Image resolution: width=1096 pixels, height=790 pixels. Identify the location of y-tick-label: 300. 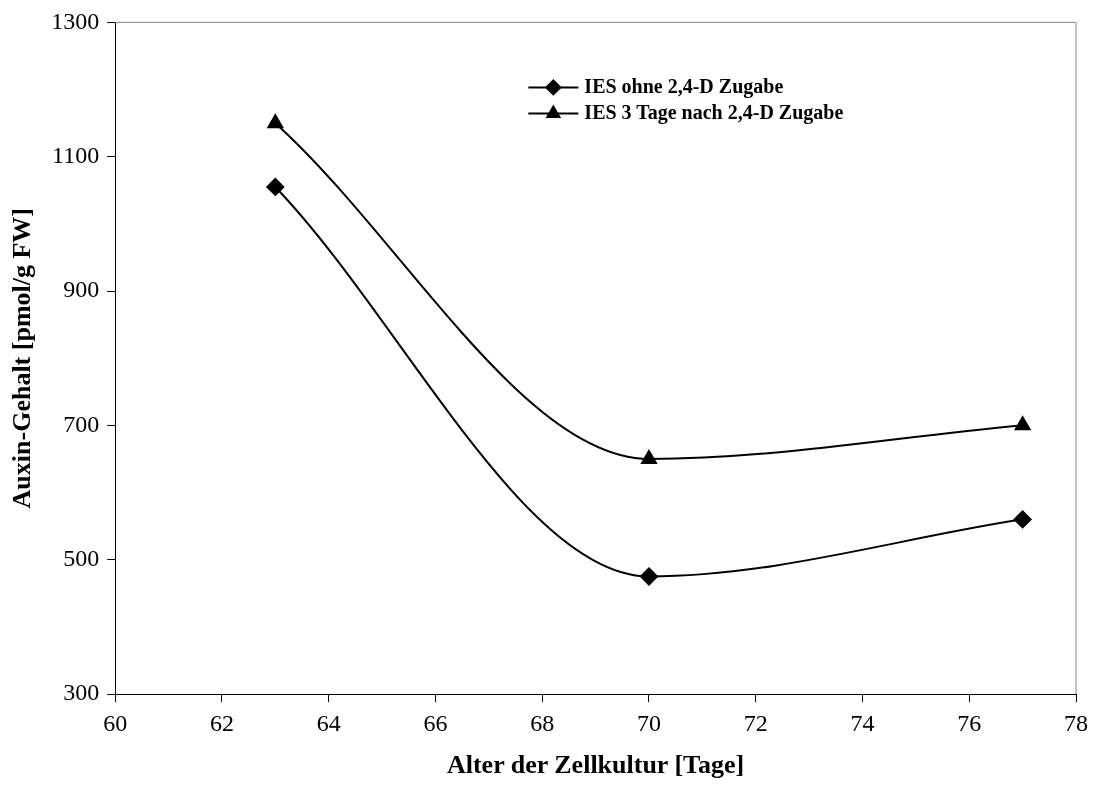
(81, 692).